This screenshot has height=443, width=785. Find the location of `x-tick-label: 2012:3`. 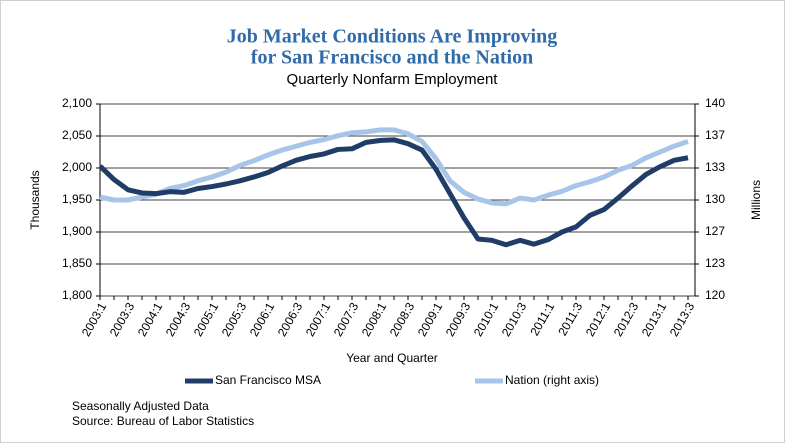

x-tick-label: 2012:3 is located at coordinates (626, 319).